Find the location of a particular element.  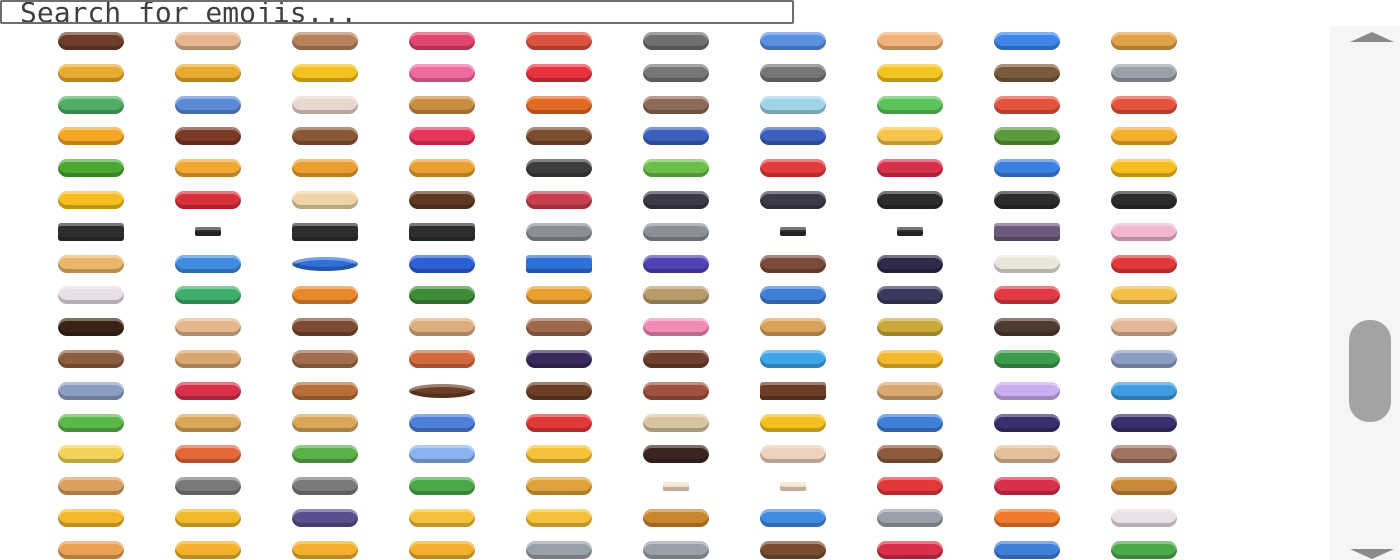

ballot-box-icon is located at coordinates (793, 73).